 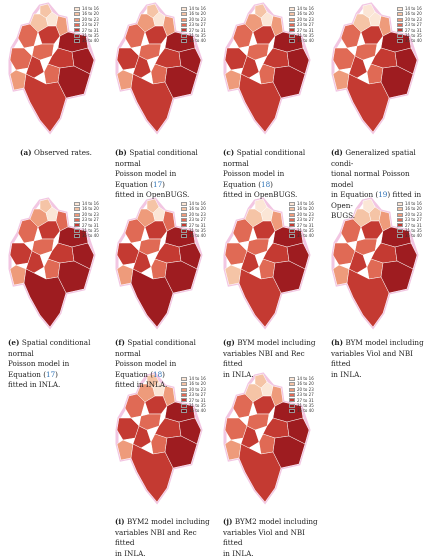 What do you see at coordinates (56, 348) in the screenshot?
I see `caption-line: (e) Spatial conditional normal` at bounding box center [56, 348].